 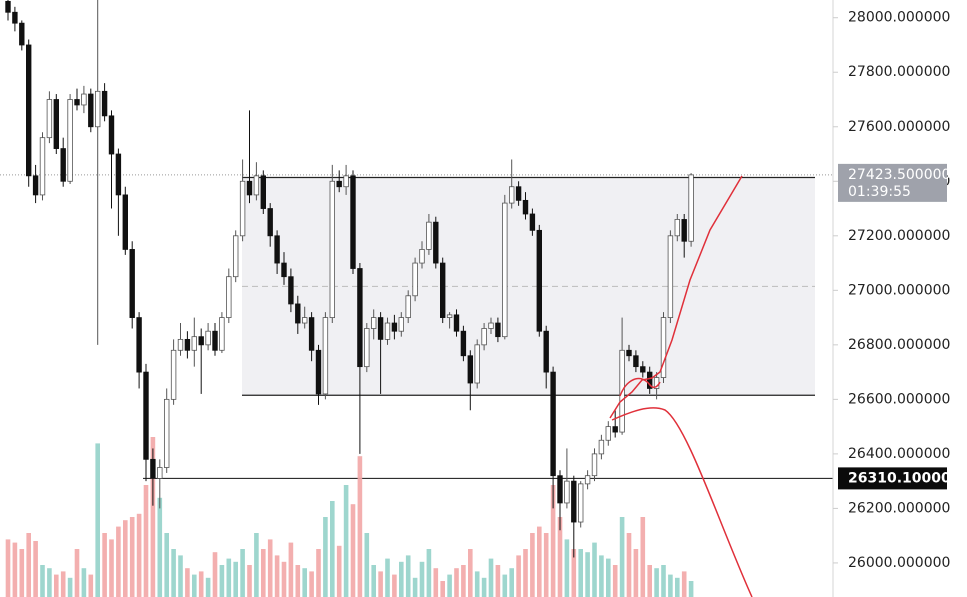 I want to click on y-tick-label: 26200.000000, so click(x=899, y=508).